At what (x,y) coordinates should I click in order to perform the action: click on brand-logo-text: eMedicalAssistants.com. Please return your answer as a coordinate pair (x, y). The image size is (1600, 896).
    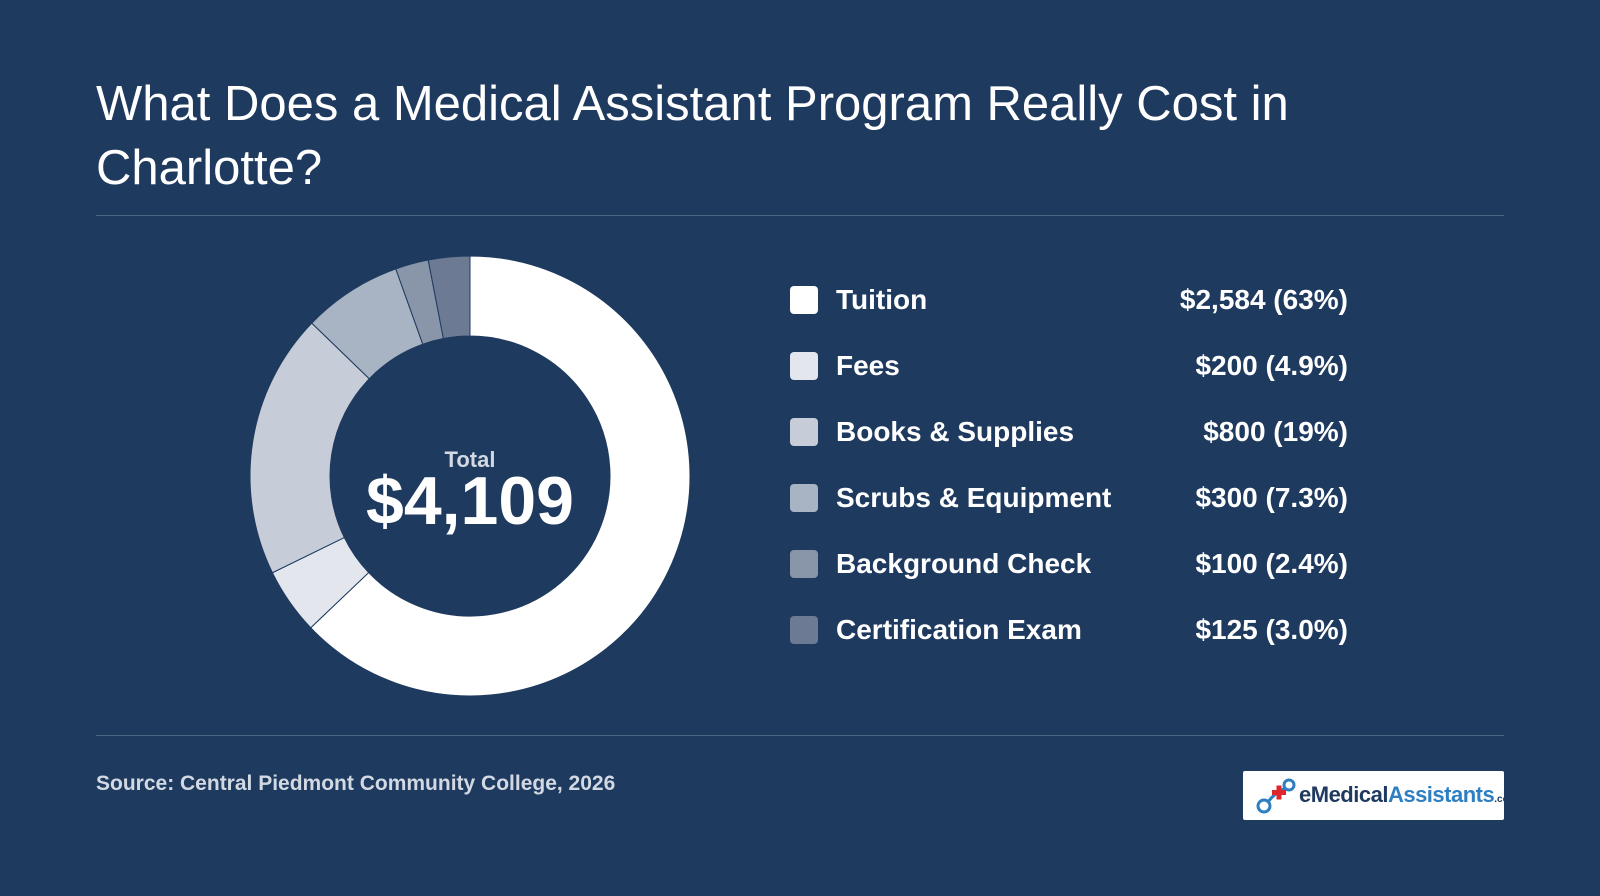
    Looking at the image, I should click on (1408, 794).